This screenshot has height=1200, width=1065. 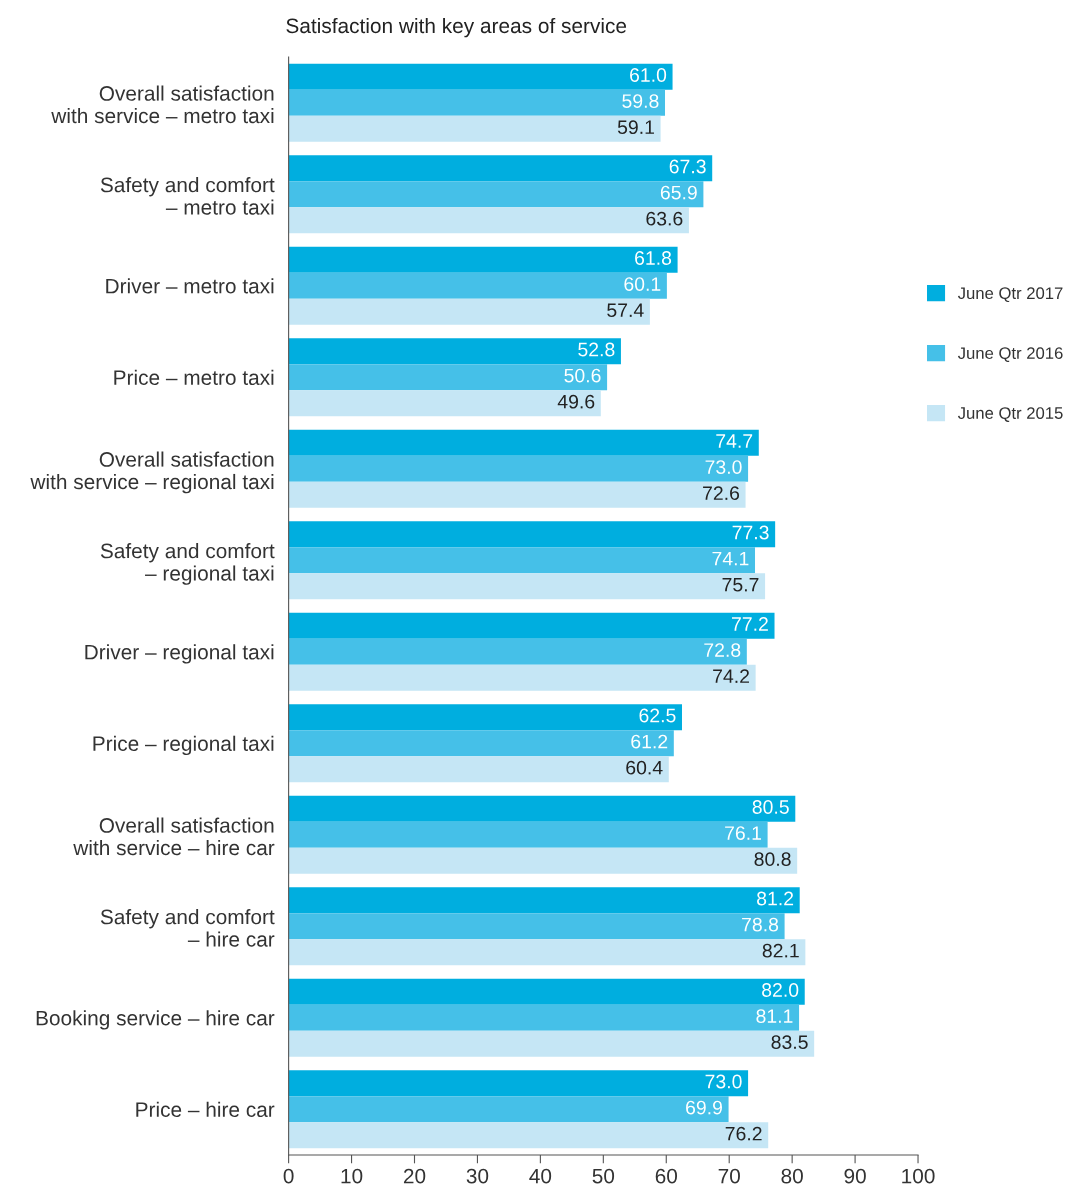 I want to click on data-label: 61.8, so click(x=653, y=258).